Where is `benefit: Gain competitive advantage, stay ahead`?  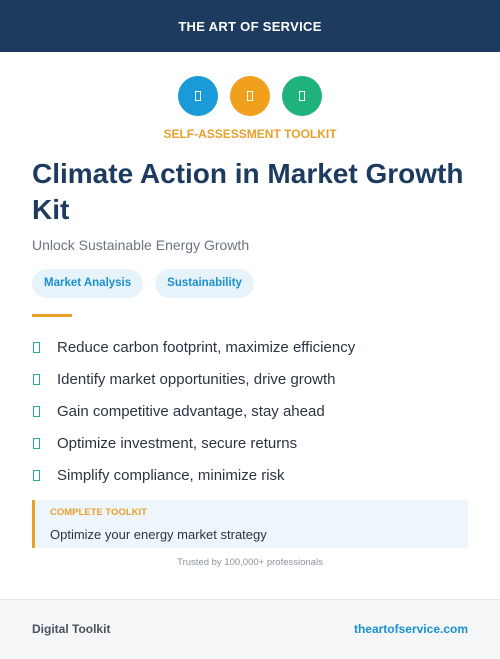
benefit: Gain competitive advantage, stay ahead is located at coordinates (193, 411).